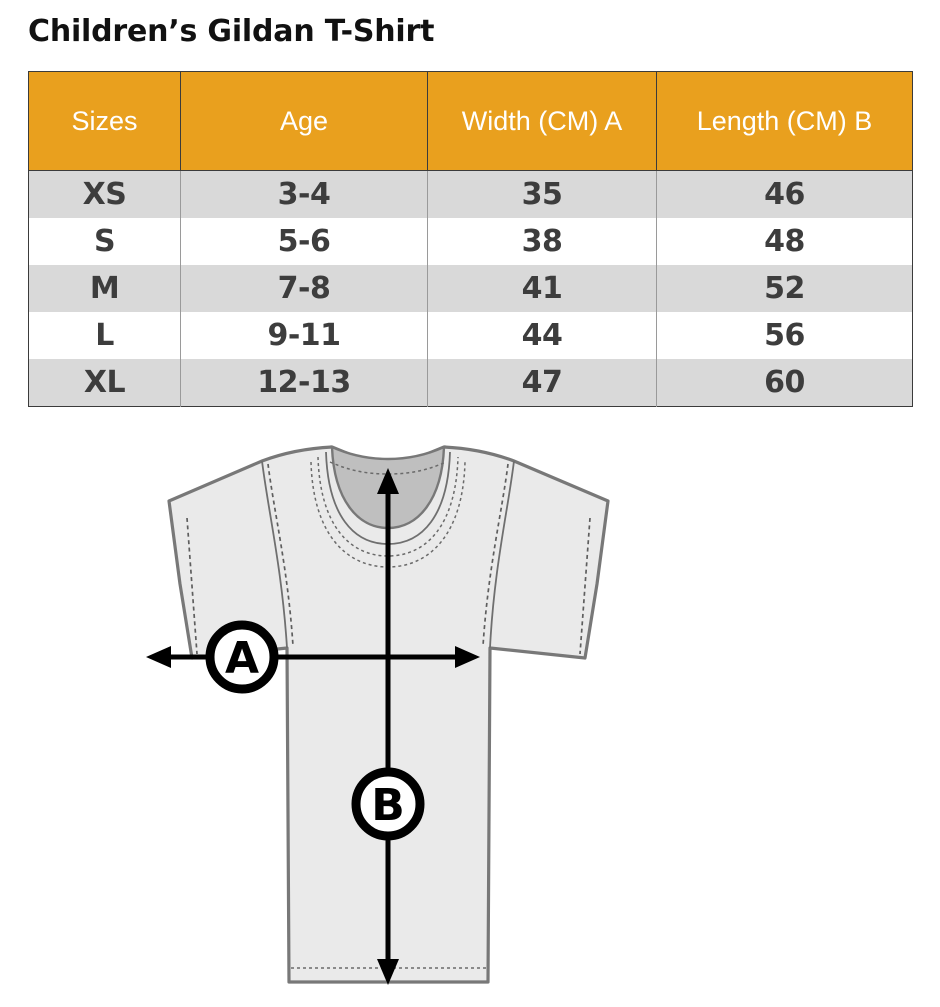 The height and width of the screenshot is (1007, 940). What do you see at coordinates (388, 972) in the screenshot?
I see `arrowhead-bottom` at bounding box center [388, 972].